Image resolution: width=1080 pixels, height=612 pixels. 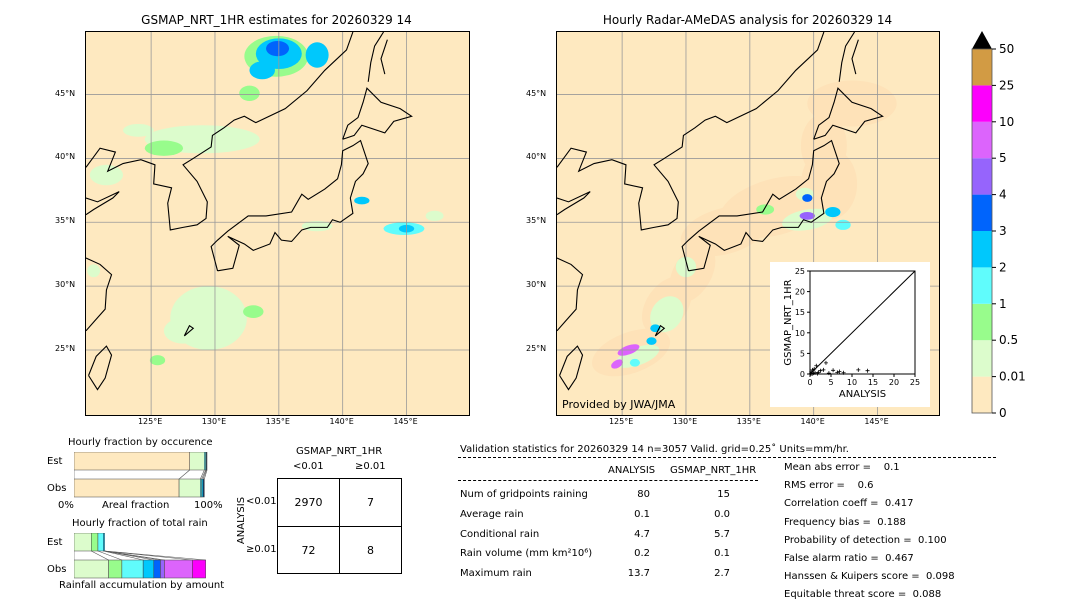 What do you see at coordinates (142, 585) in the screenshot?
I see `rain-xlabel: Rainfall accumulation by amount` at bounding box center [142, 585].